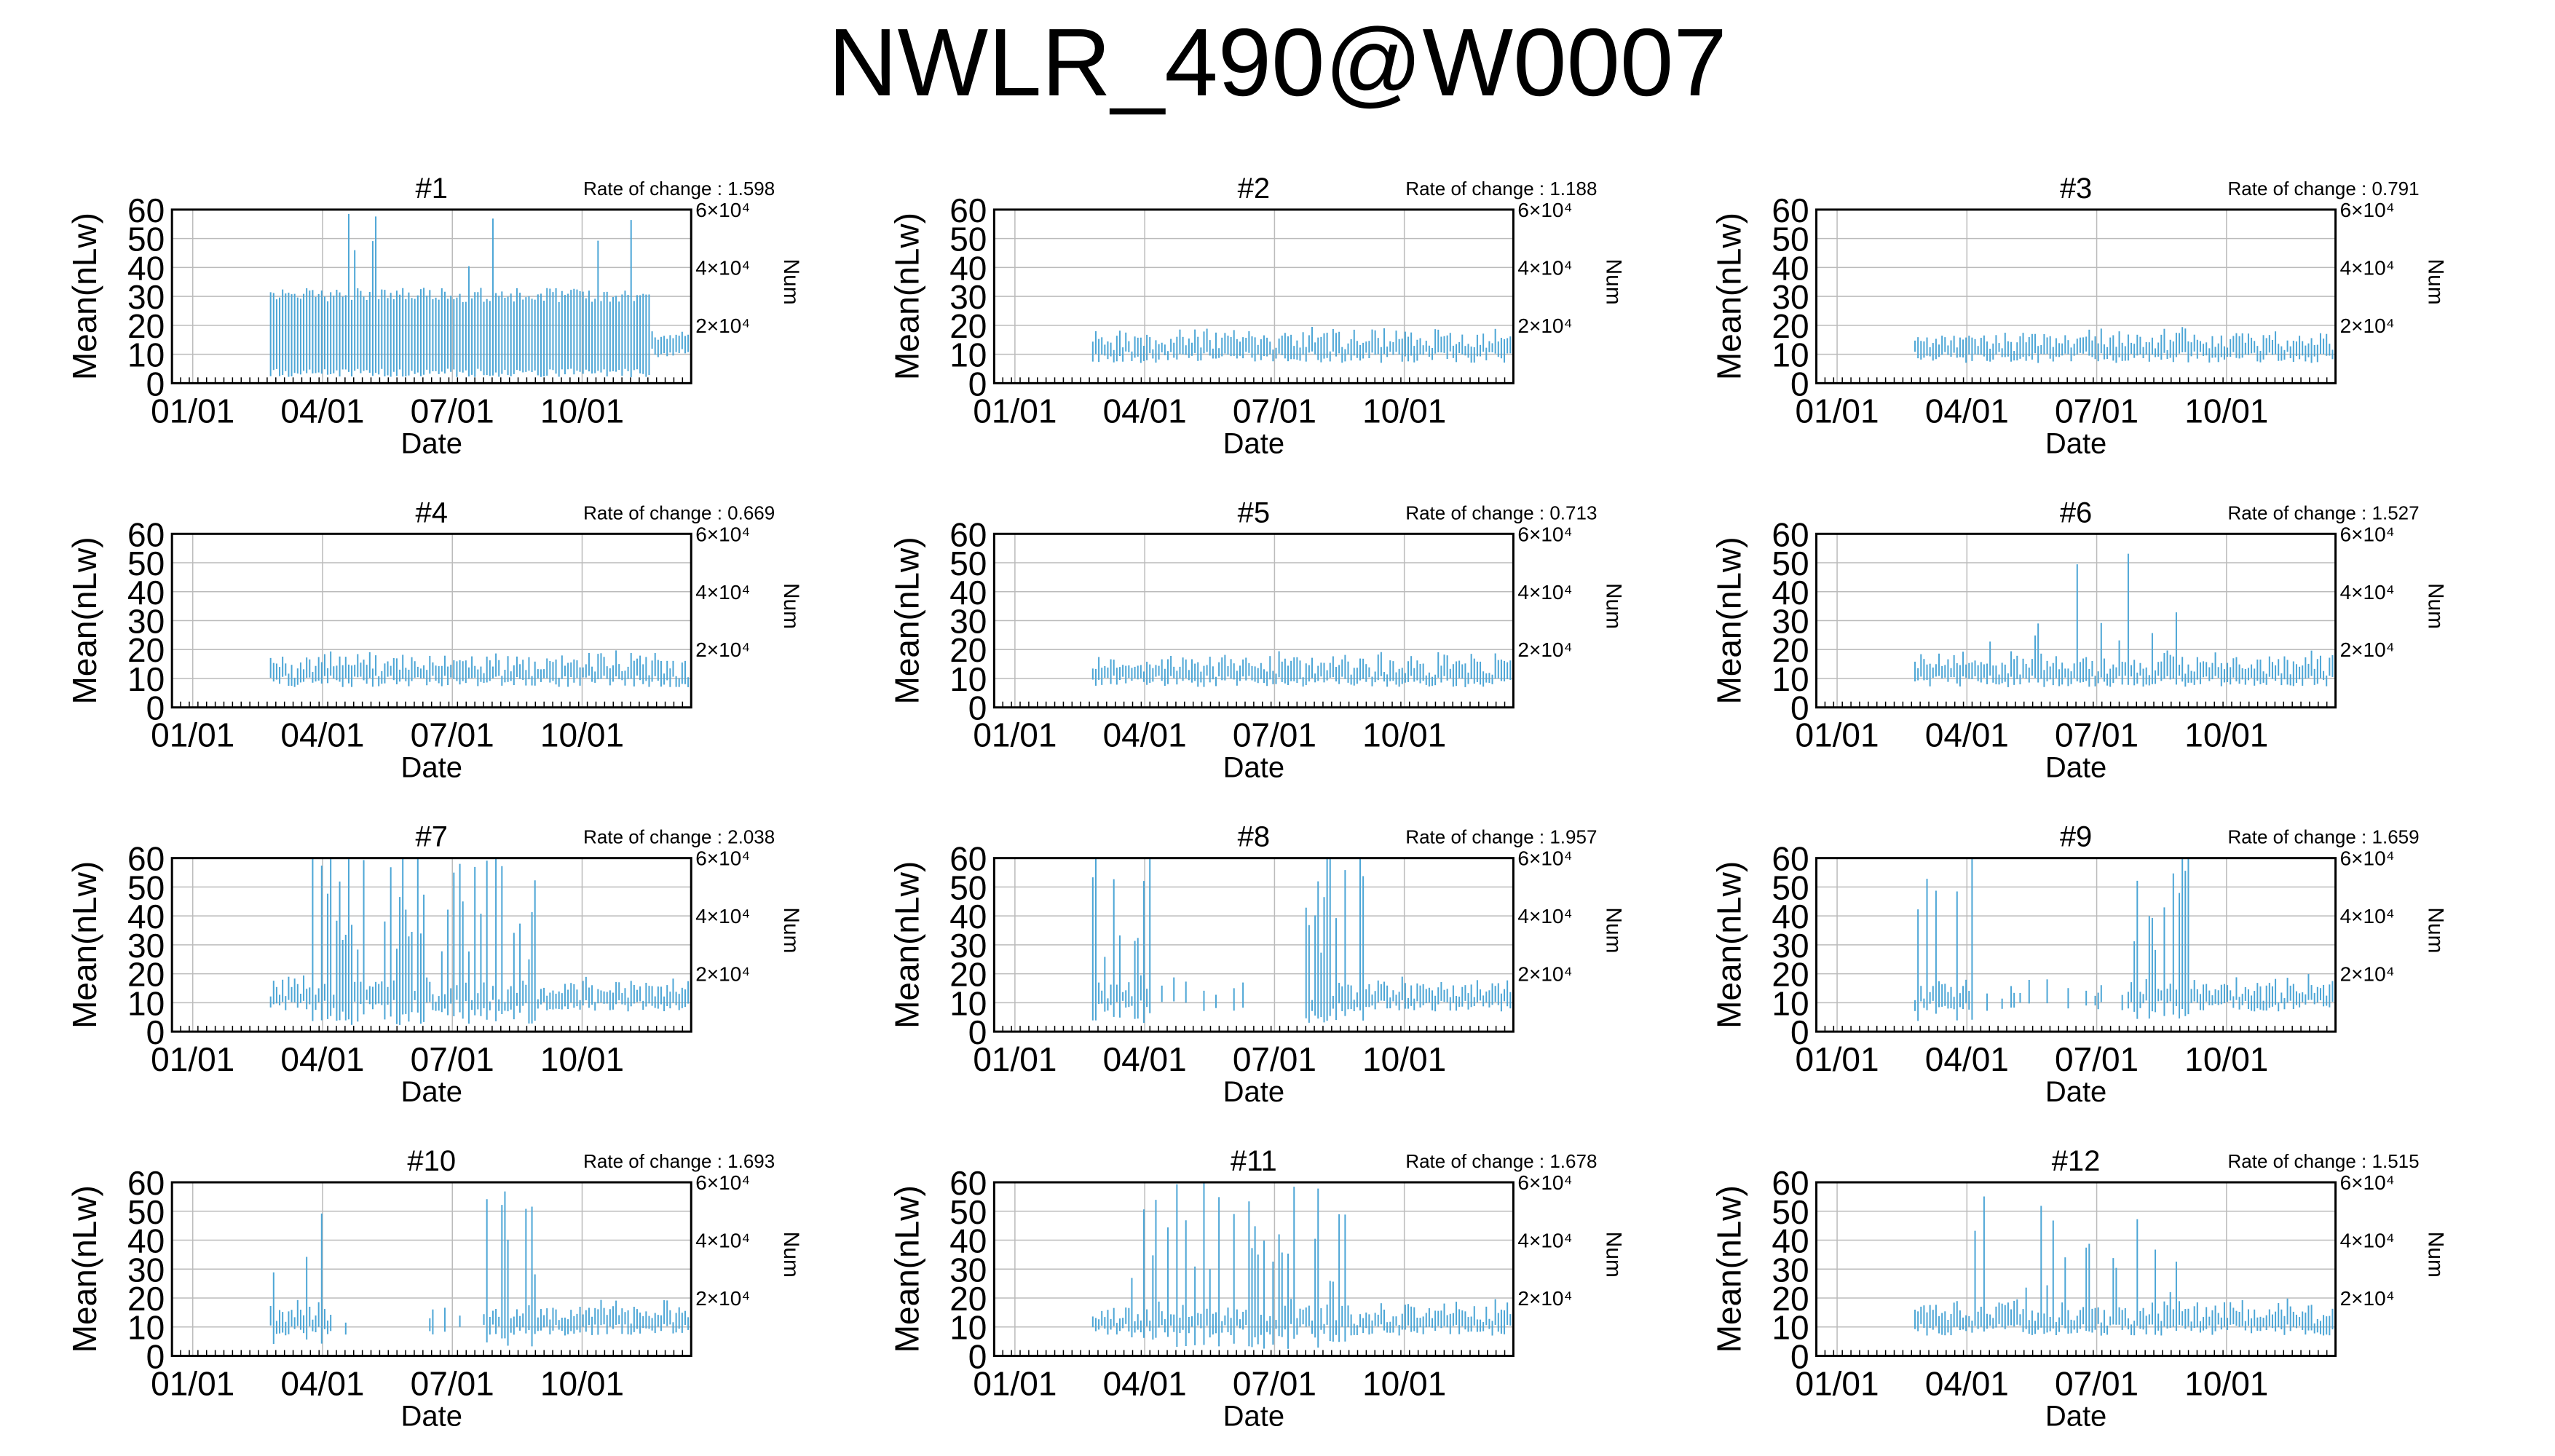 The width and height of the screenshot is (2555, 1456). I want to click on subplot-title: #10, so click(431, 1161).